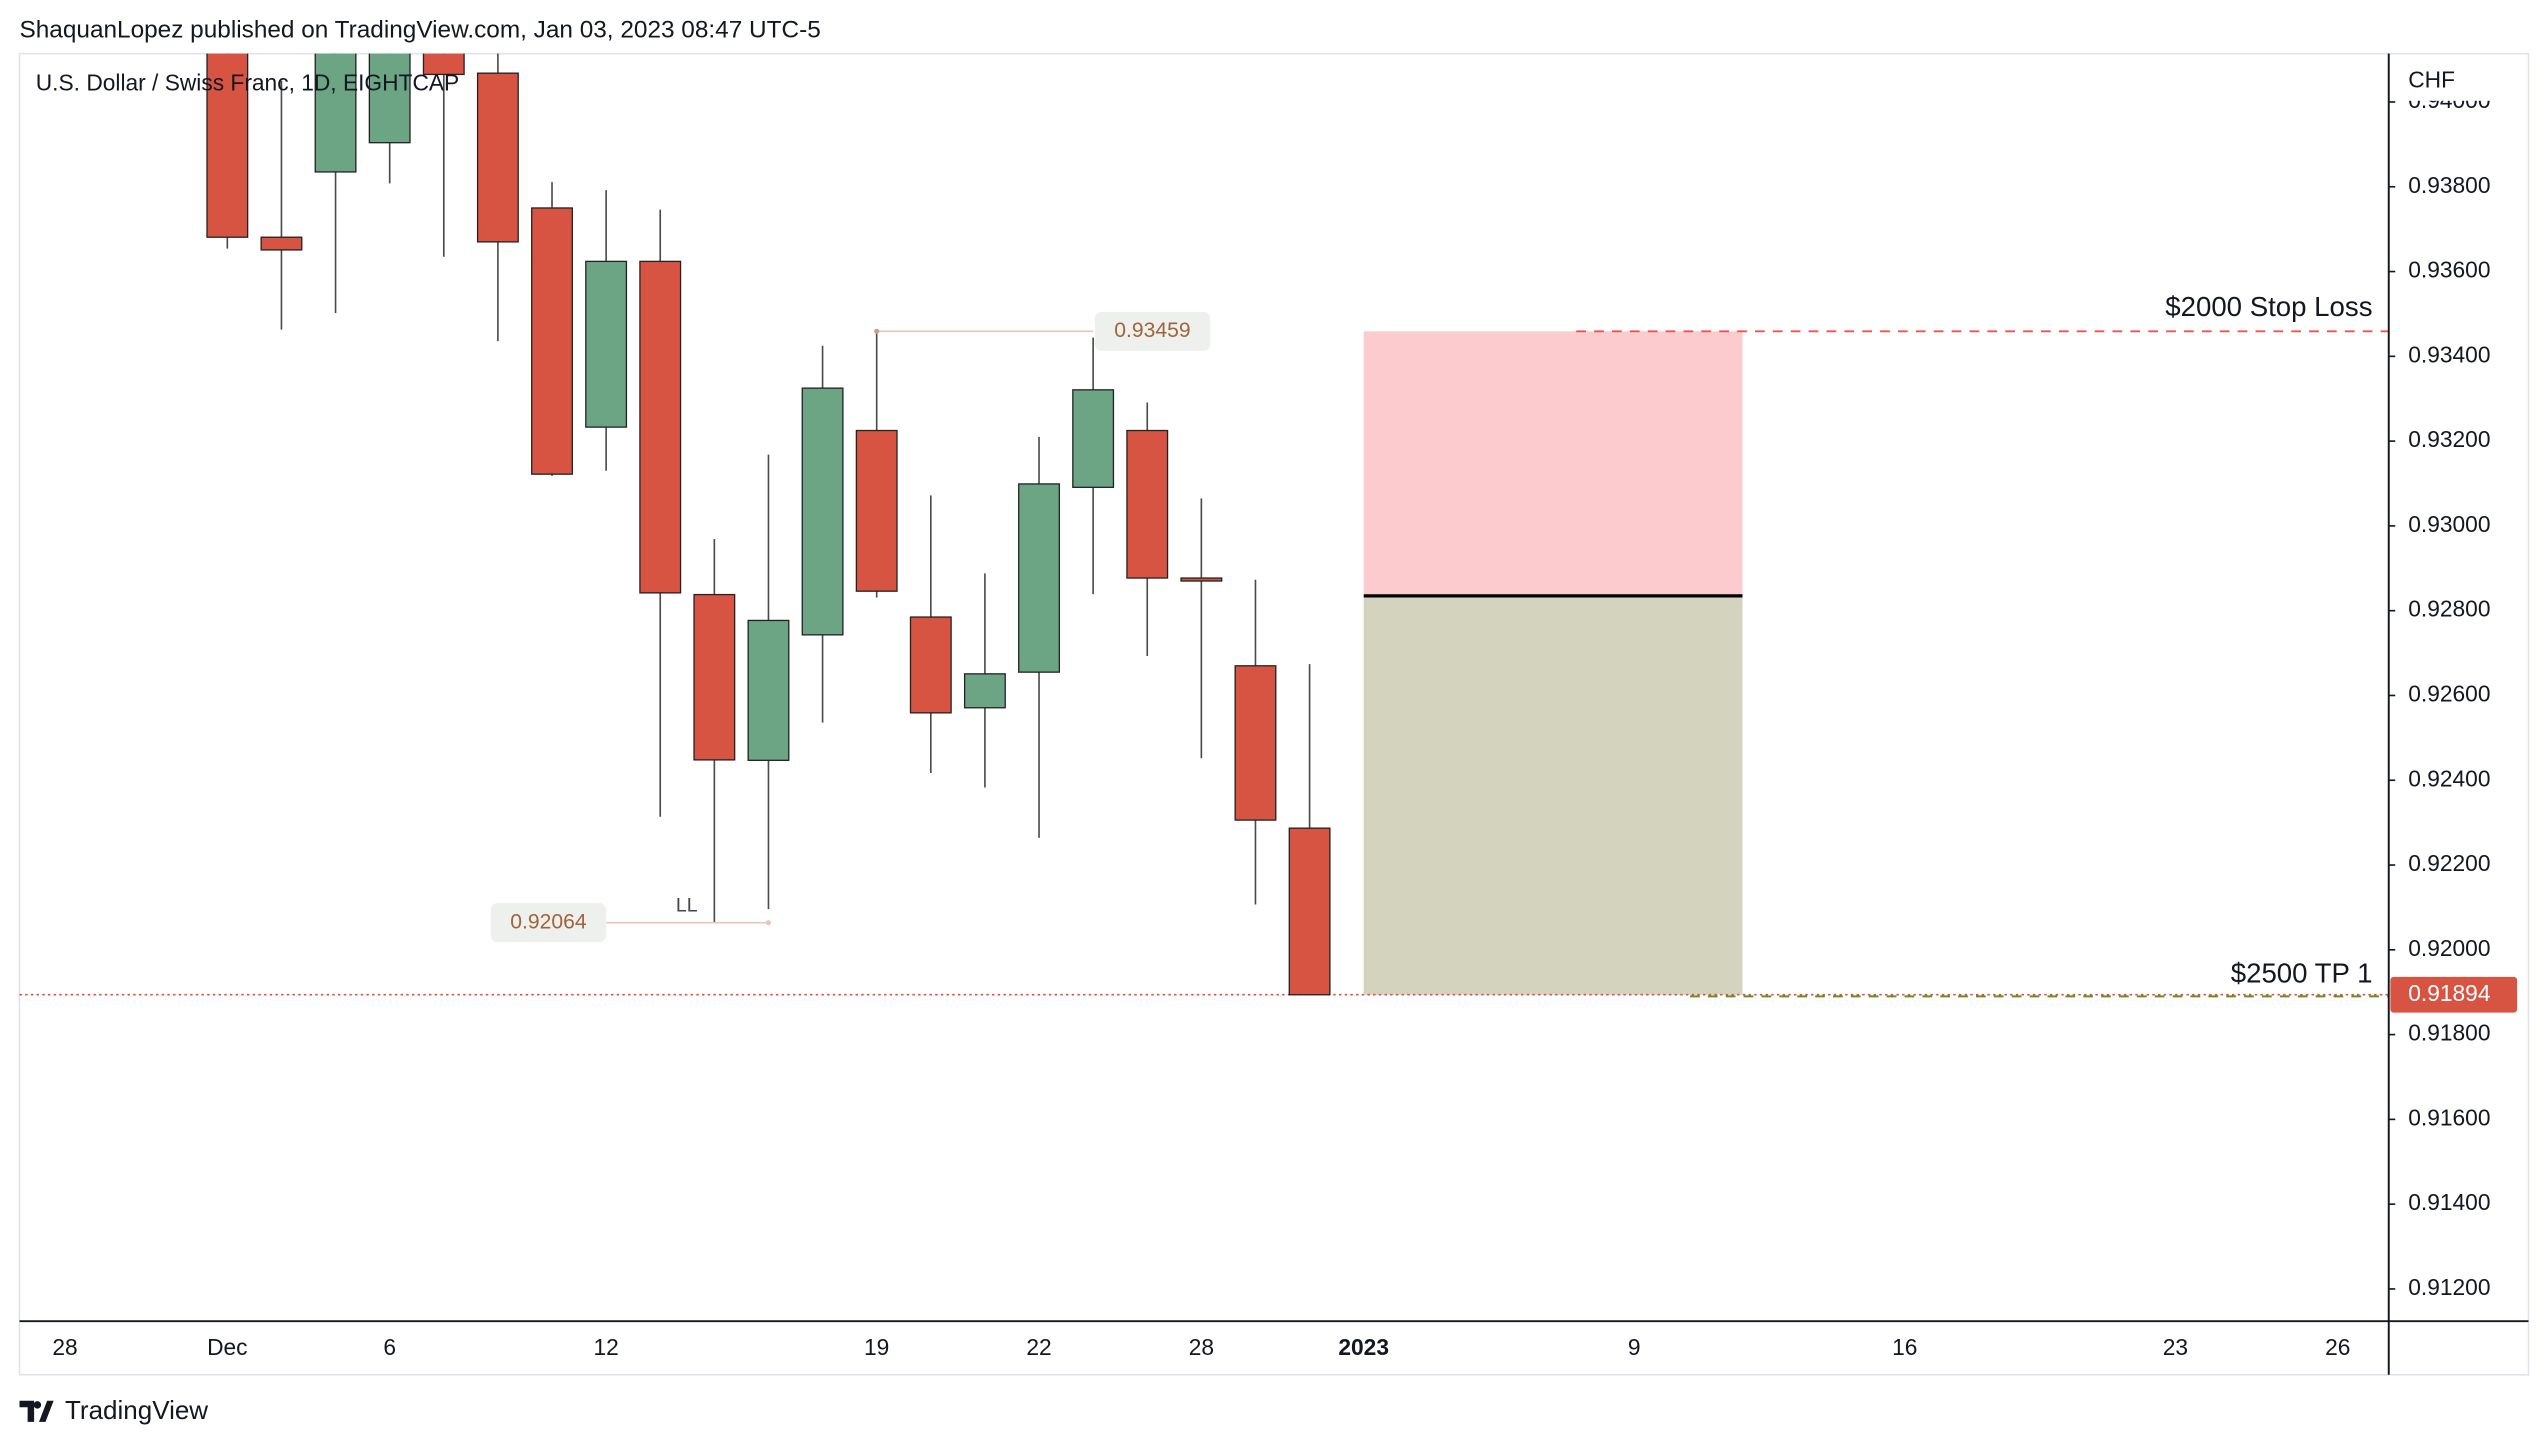 This screenshot has width=2548, height=1446. What do you see at coordinates (2449, 609) in the screenshot?
I see `y-tick-label: 0.92800` at bounding box center [2449, 609].